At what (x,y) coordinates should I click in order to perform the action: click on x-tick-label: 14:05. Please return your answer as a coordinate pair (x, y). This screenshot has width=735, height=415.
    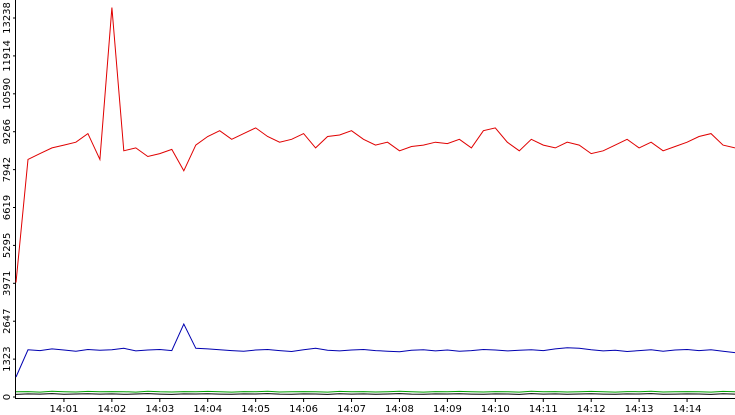
    Looking at the image, I should click on (255, 409).